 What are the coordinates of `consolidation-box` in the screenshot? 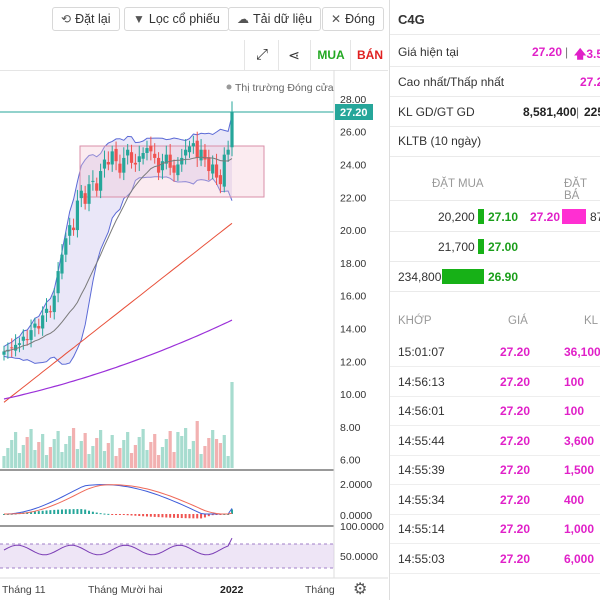 It's located at (172, 171).